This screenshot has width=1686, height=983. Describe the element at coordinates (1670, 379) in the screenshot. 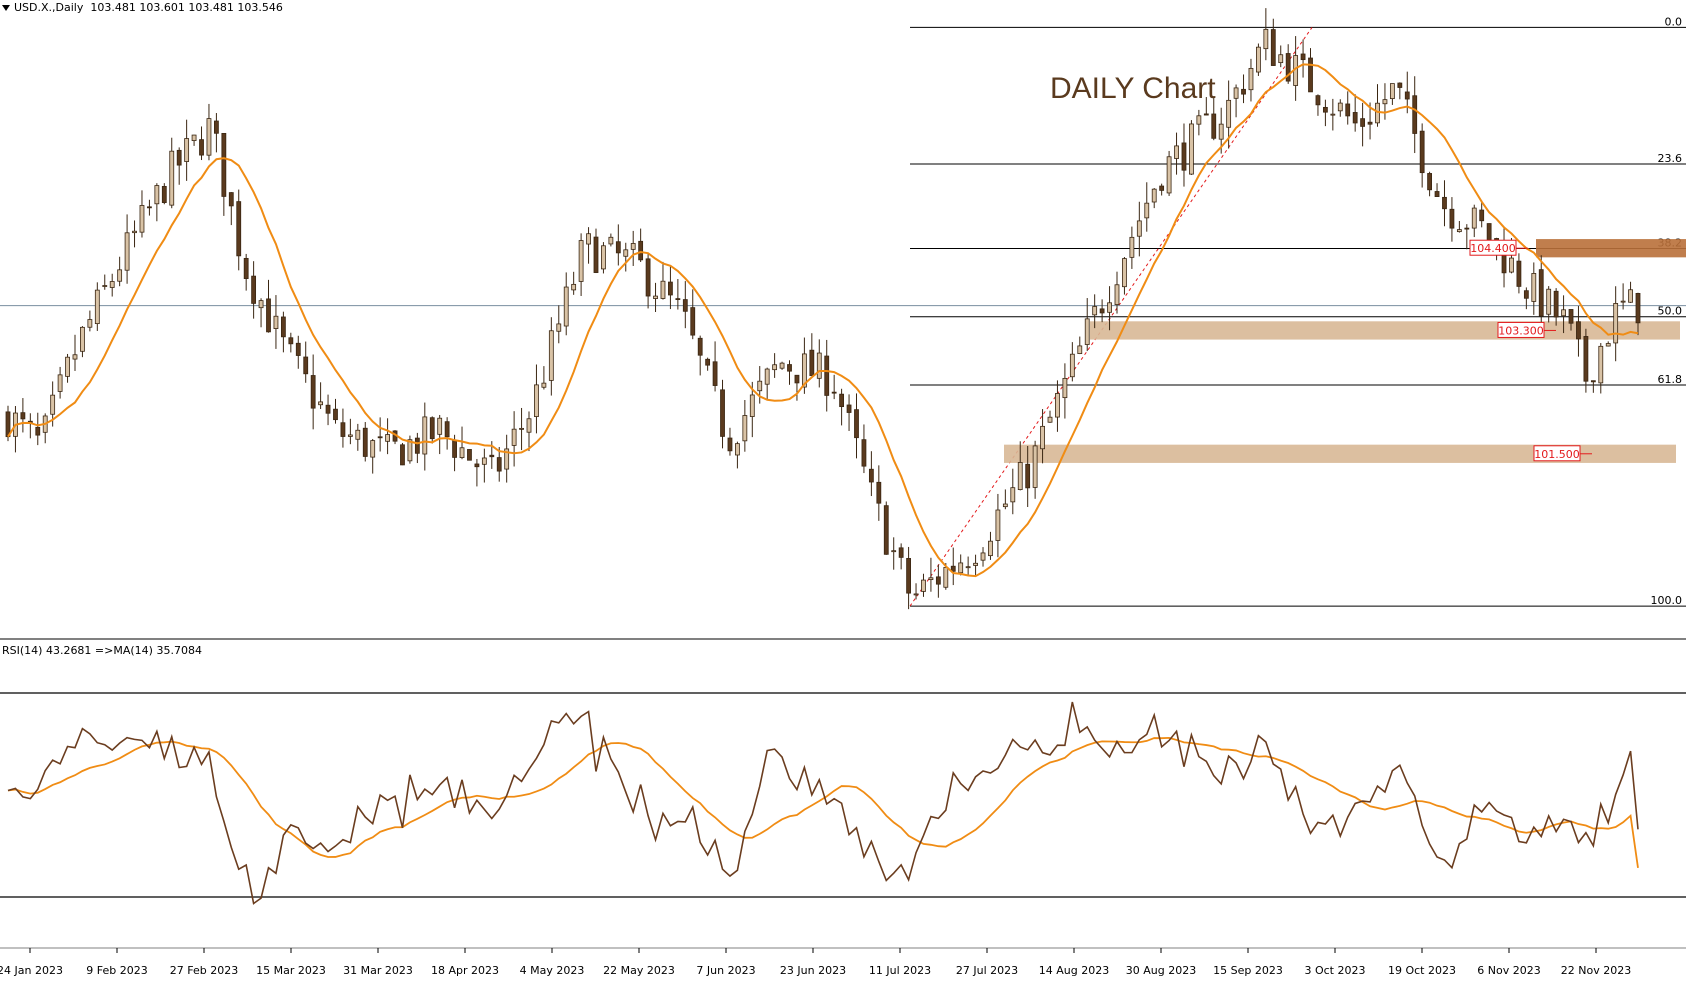

I see `fib-level-label: 61.8` at that location.